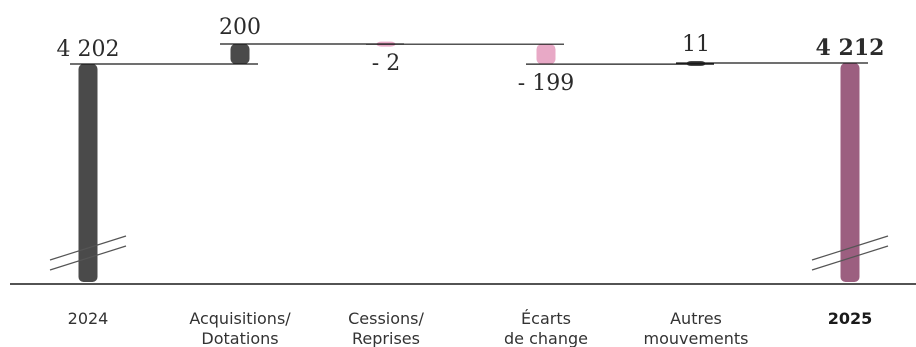  What do you see at coordinates (88, 49) in the screenshot?
I see `value-label-2024: 4 202` at bounding box center [88, 49].